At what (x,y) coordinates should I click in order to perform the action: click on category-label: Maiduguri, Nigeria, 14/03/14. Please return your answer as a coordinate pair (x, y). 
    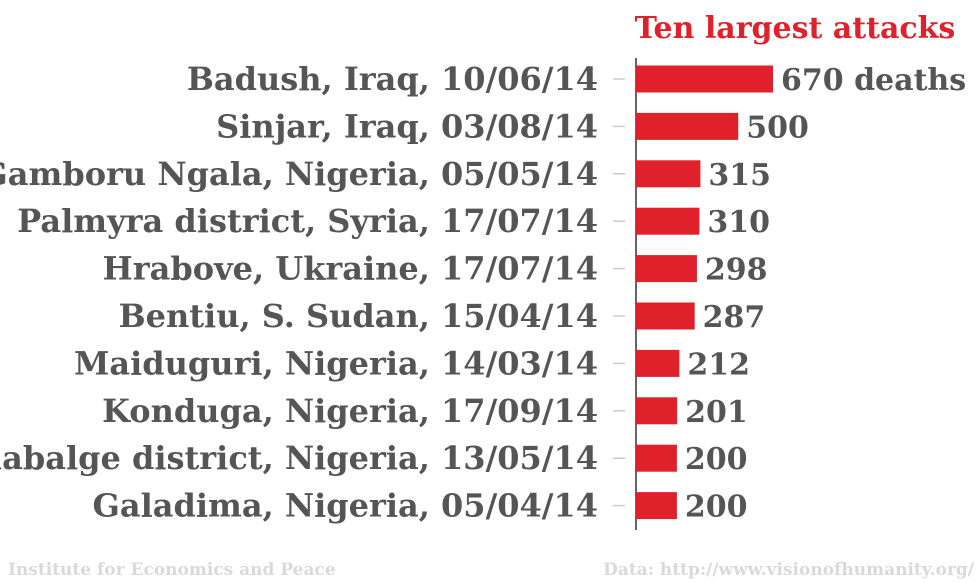
    Looking at the image, I should click on (336, 363).